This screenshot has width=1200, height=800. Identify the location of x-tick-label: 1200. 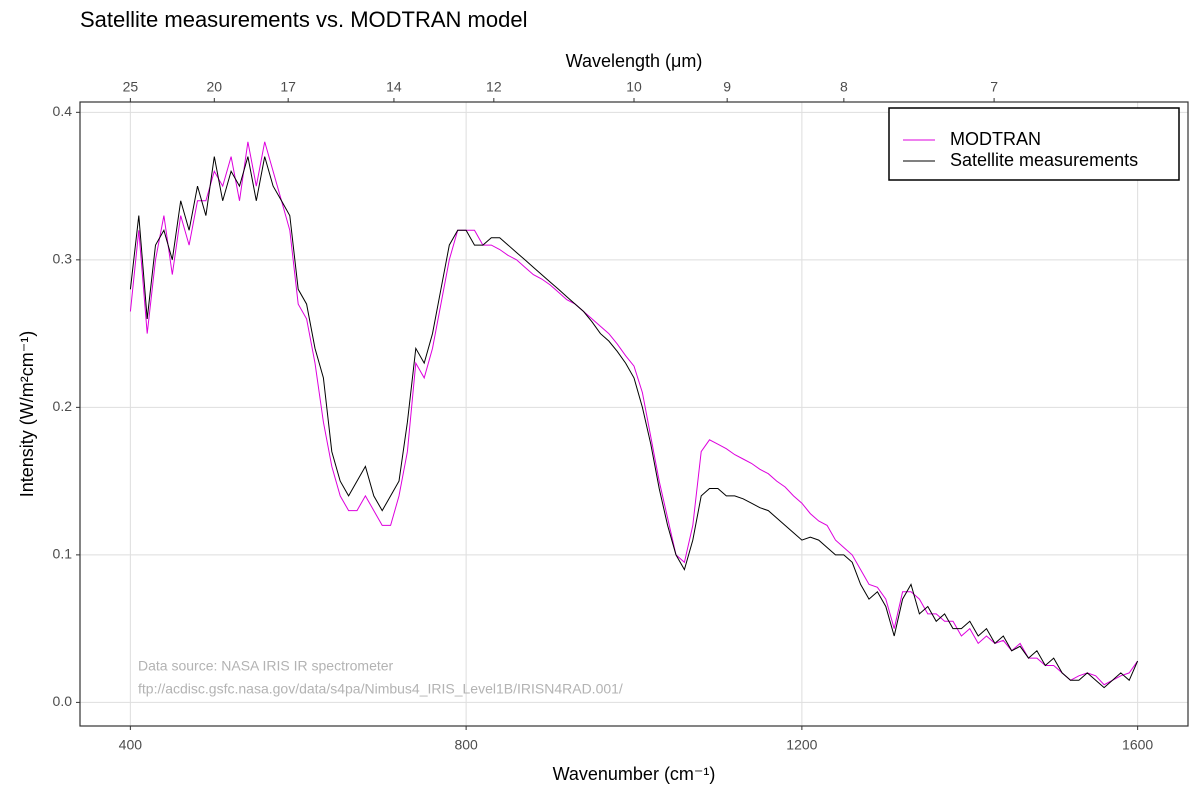
(801, 745).